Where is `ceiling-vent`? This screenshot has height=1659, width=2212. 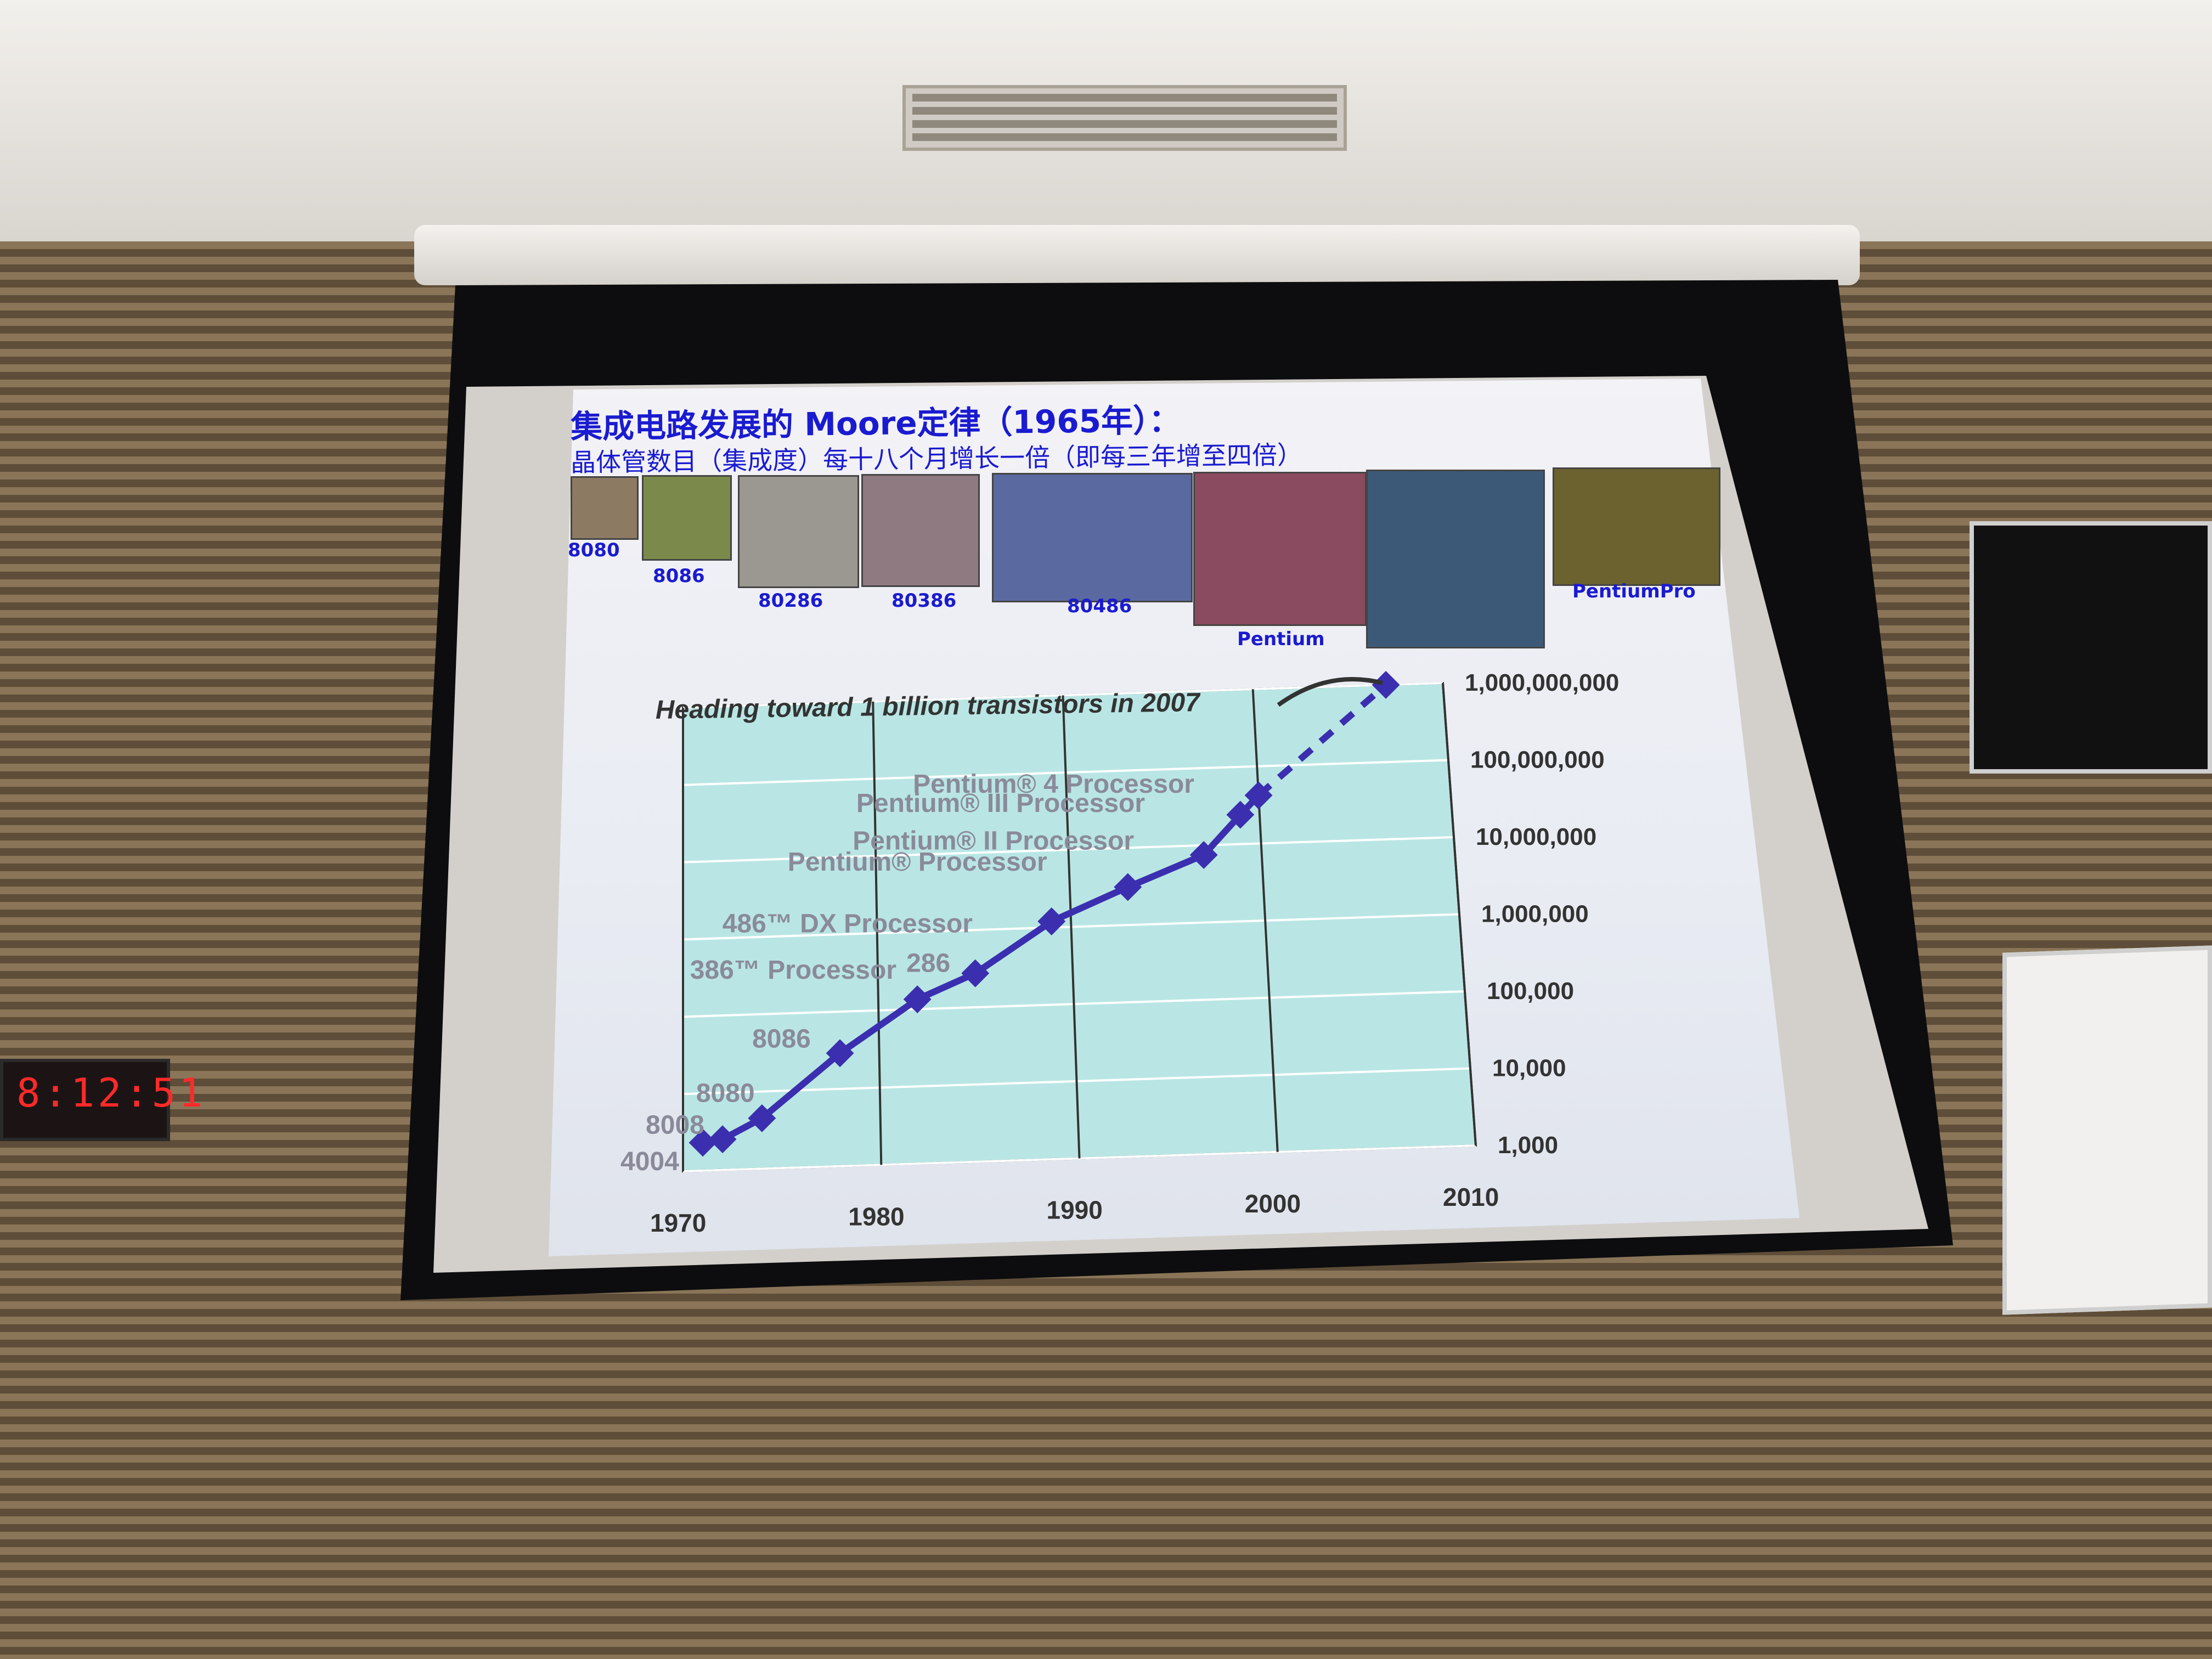 ceiling-vent is located at coordinates (1125, 118).